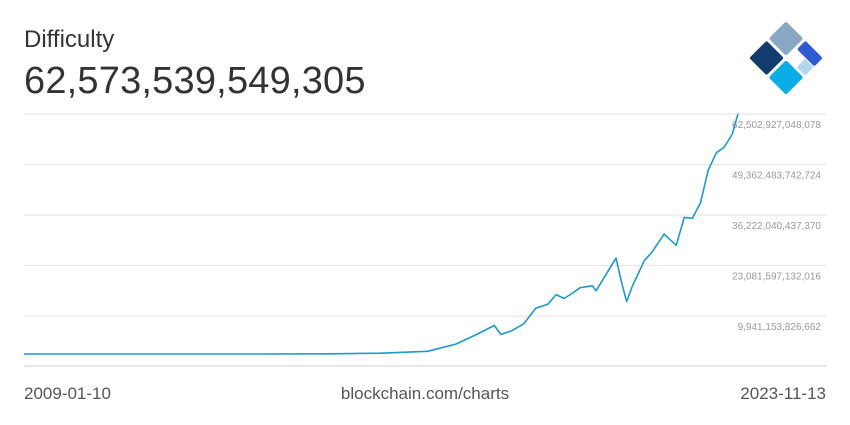  What do you see at coordinates (780, 327) in the screenshot?
I see `y-tick-label: 9,941,153,826,662` at bounding box center [780, 327].